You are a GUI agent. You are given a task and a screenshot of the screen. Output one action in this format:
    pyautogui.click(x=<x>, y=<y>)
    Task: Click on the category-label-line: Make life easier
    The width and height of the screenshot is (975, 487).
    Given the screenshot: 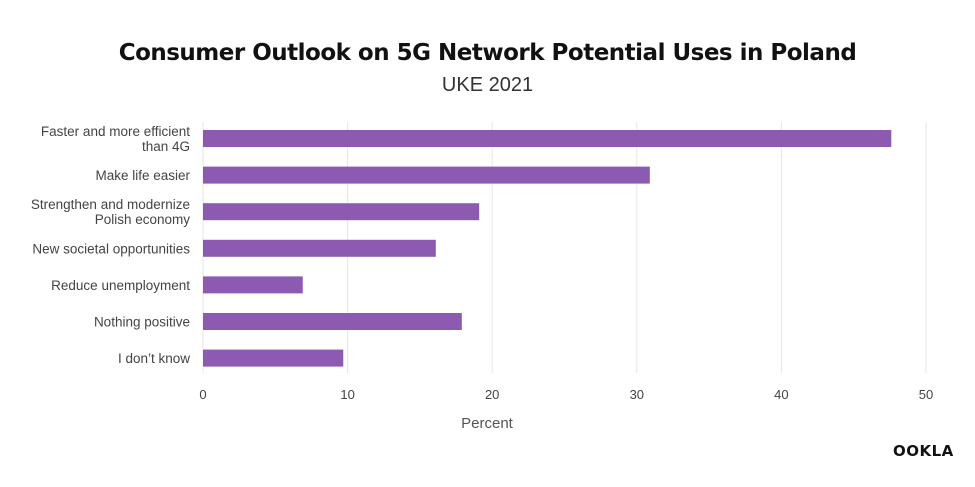 What is the action you would take?
    pyautogui.click(x=142, y=175)
    